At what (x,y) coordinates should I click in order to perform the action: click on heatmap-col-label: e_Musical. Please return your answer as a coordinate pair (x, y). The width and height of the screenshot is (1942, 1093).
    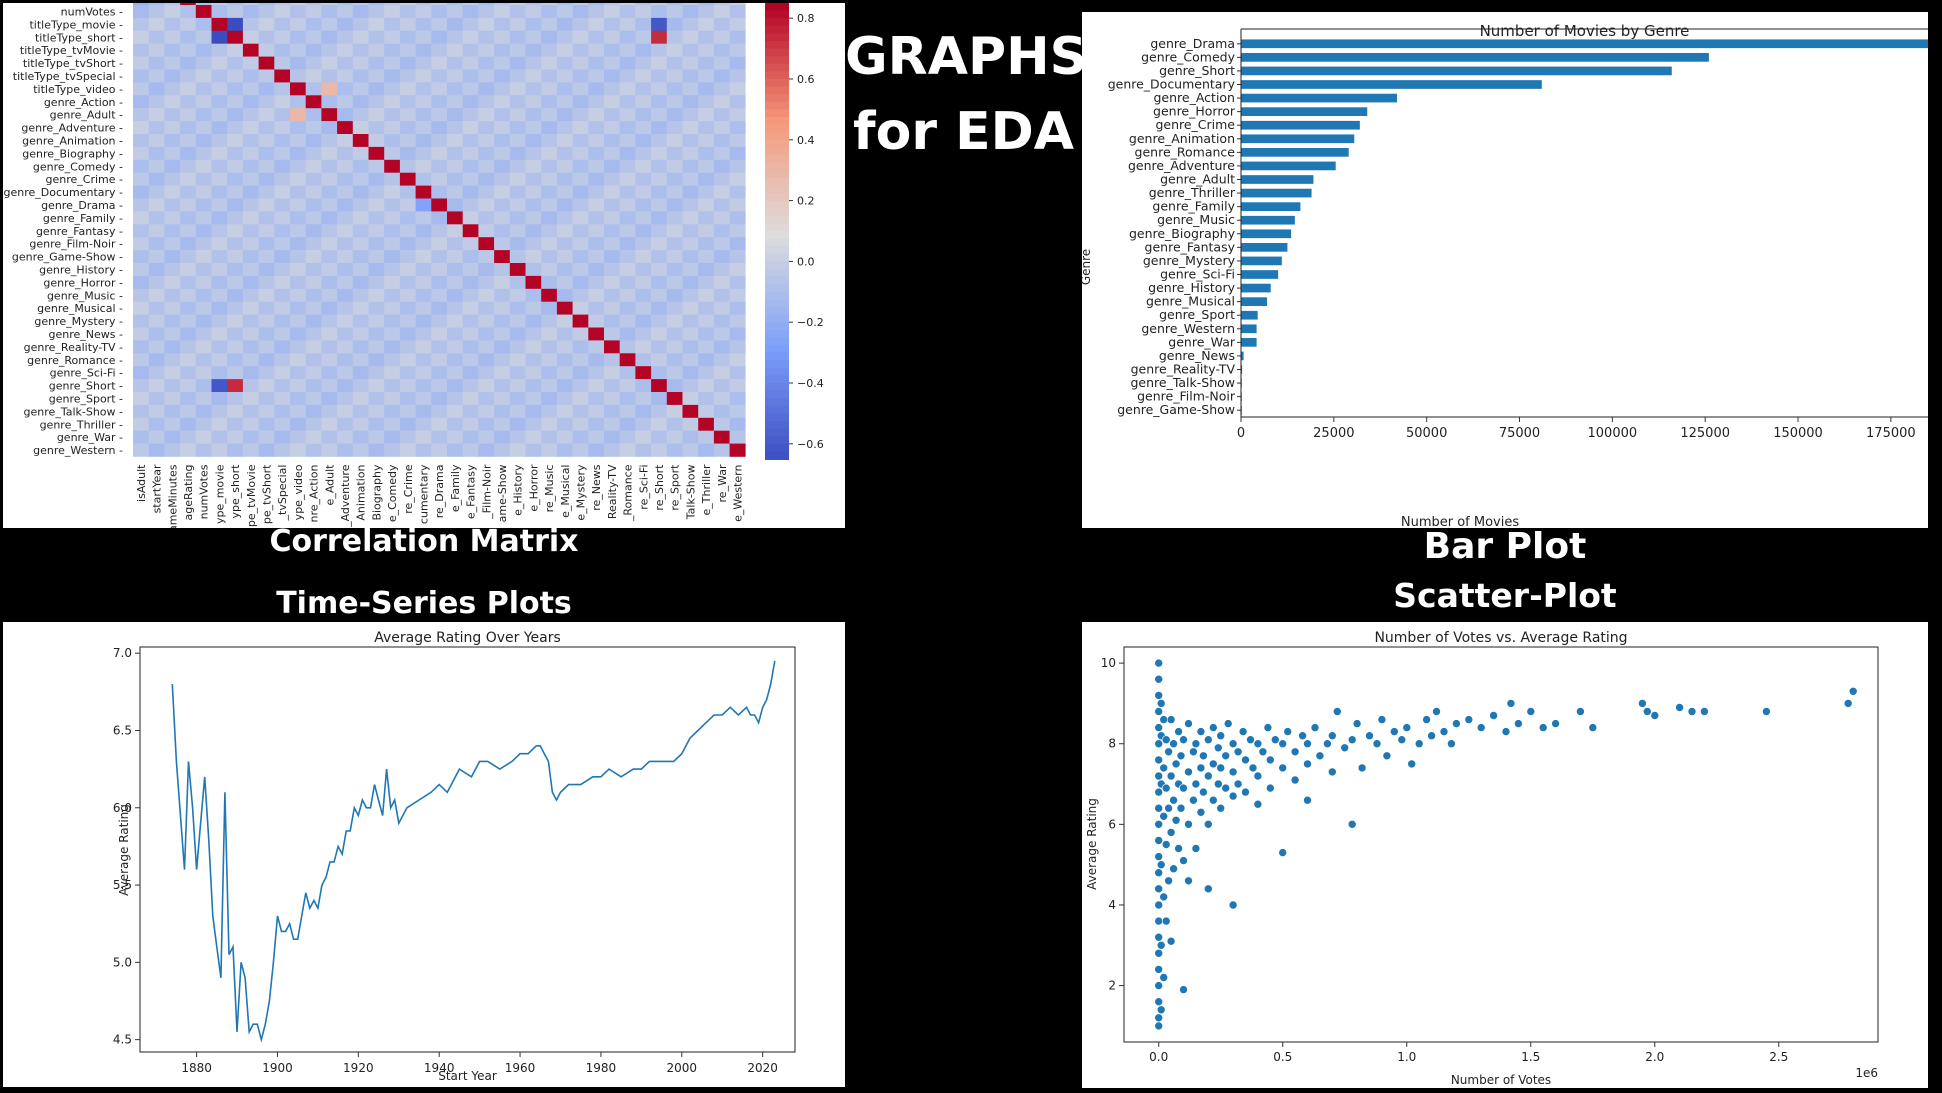
    Looking at the image, I should click on (565, 491).